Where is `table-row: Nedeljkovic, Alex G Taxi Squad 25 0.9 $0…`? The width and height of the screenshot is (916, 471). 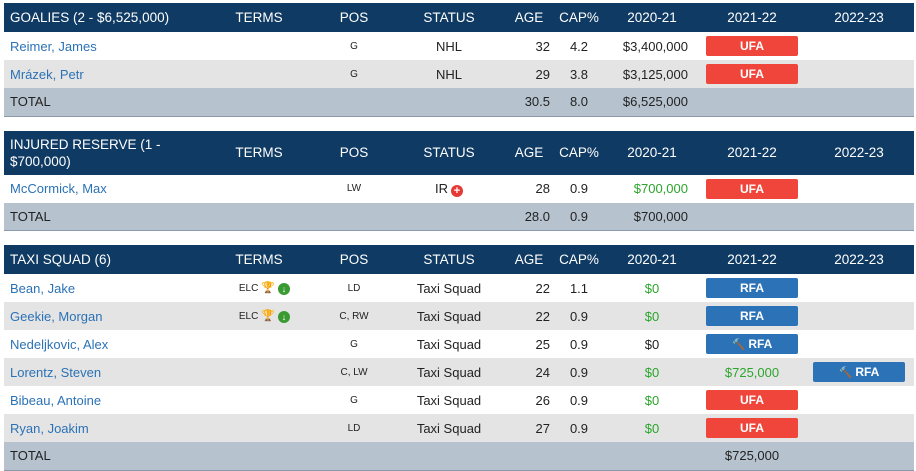
table-row: Nedeljkovic, Alex G Taxi Squad 25 0.9 $0… is located at coordinates (459, 344).